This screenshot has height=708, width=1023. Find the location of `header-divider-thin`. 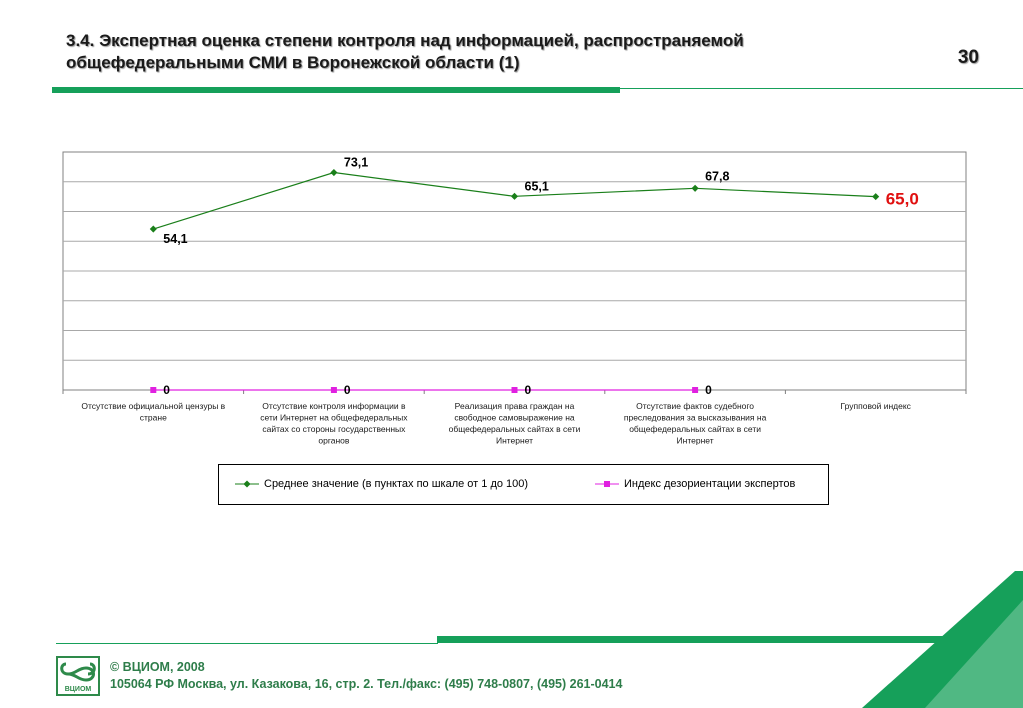

header-divider-thin is located at coordinates (821, 88).